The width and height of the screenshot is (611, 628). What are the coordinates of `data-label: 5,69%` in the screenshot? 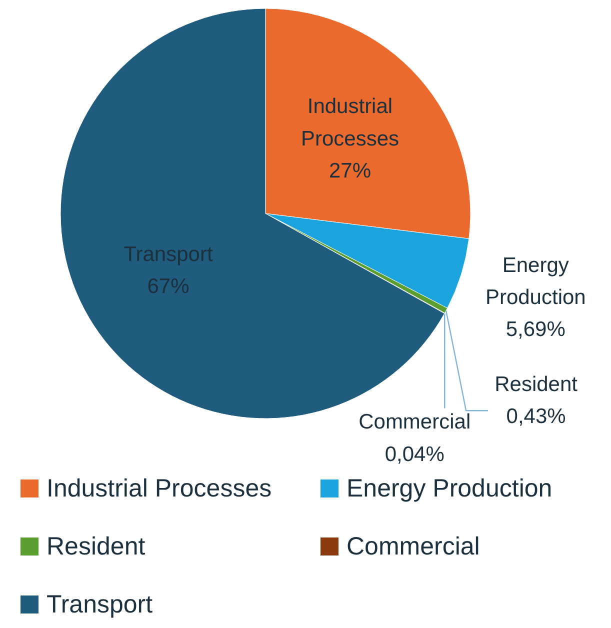 It's located at (536, 330).